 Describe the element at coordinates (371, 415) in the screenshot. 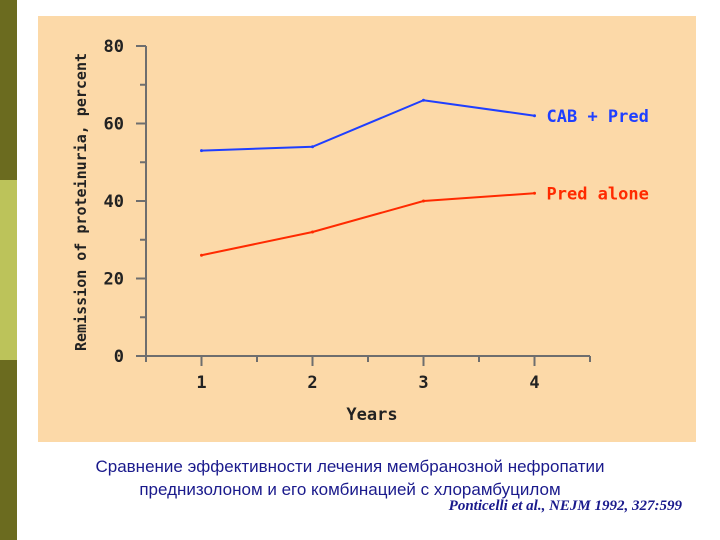

I see `x-axis-title: Years` at that location.